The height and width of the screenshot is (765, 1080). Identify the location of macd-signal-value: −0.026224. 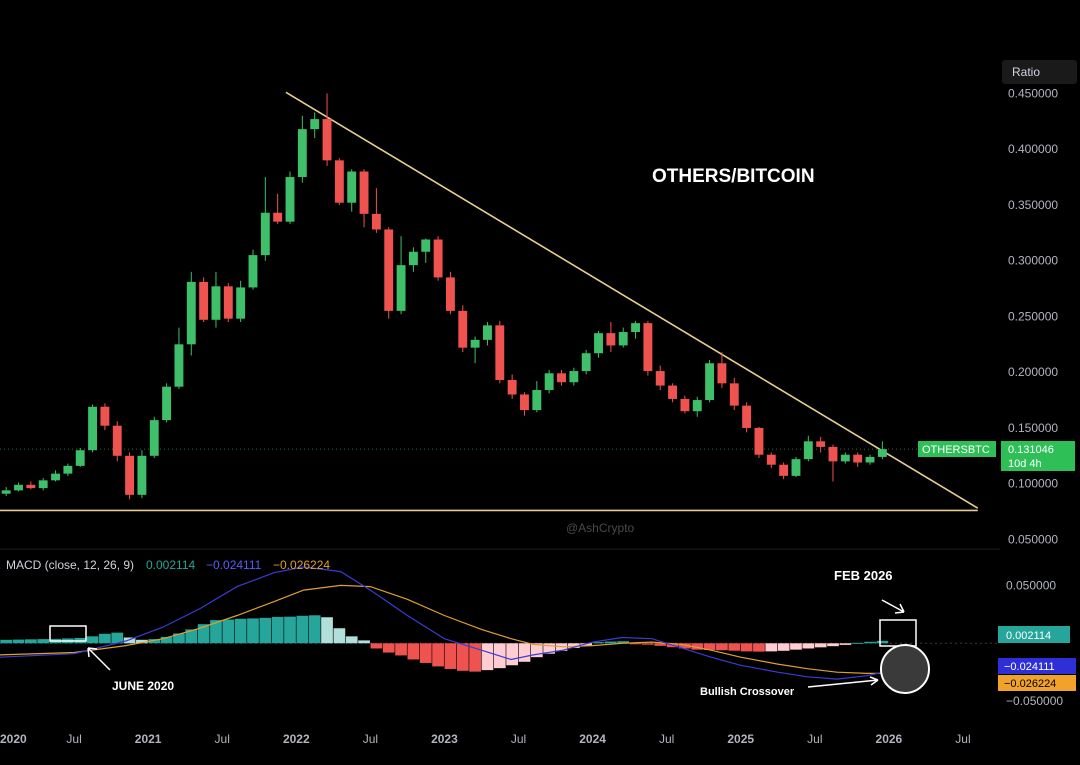
(301, 565).